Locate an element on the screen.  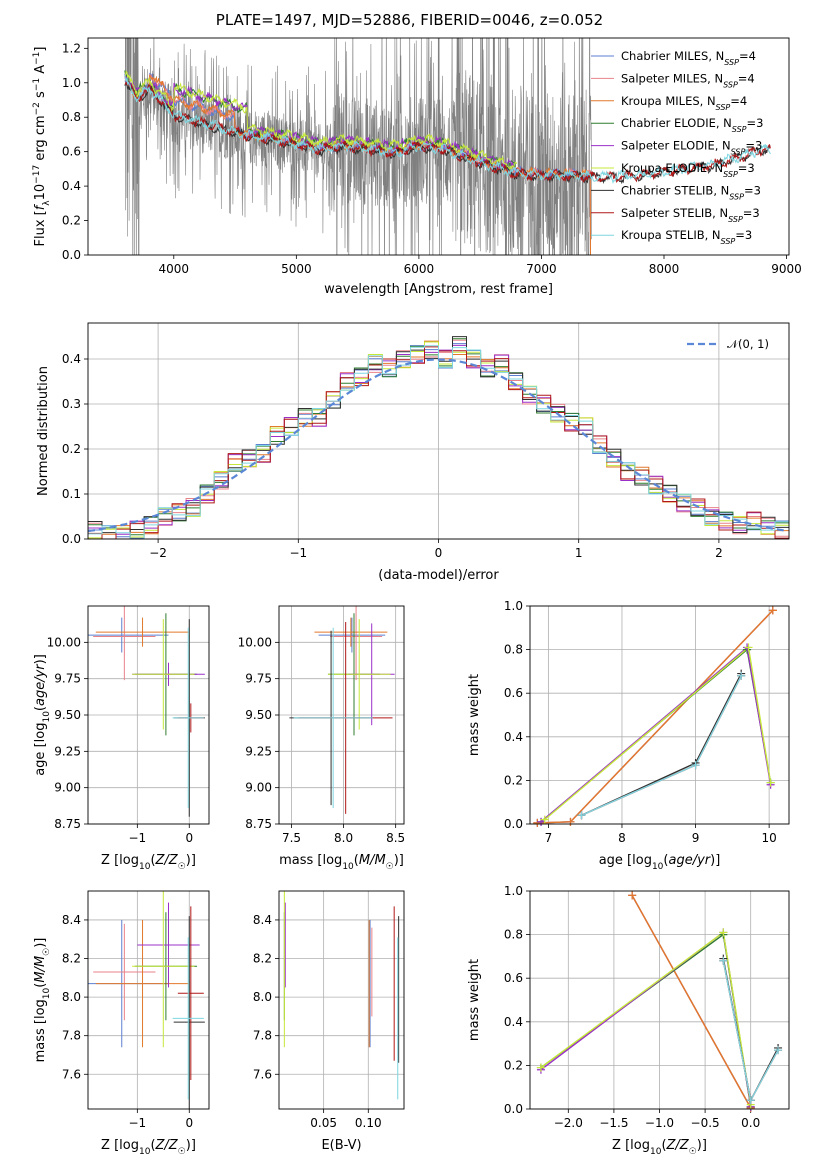
legend-entry-name: Kroupa MILES, N is located at coordinates (668, 101).